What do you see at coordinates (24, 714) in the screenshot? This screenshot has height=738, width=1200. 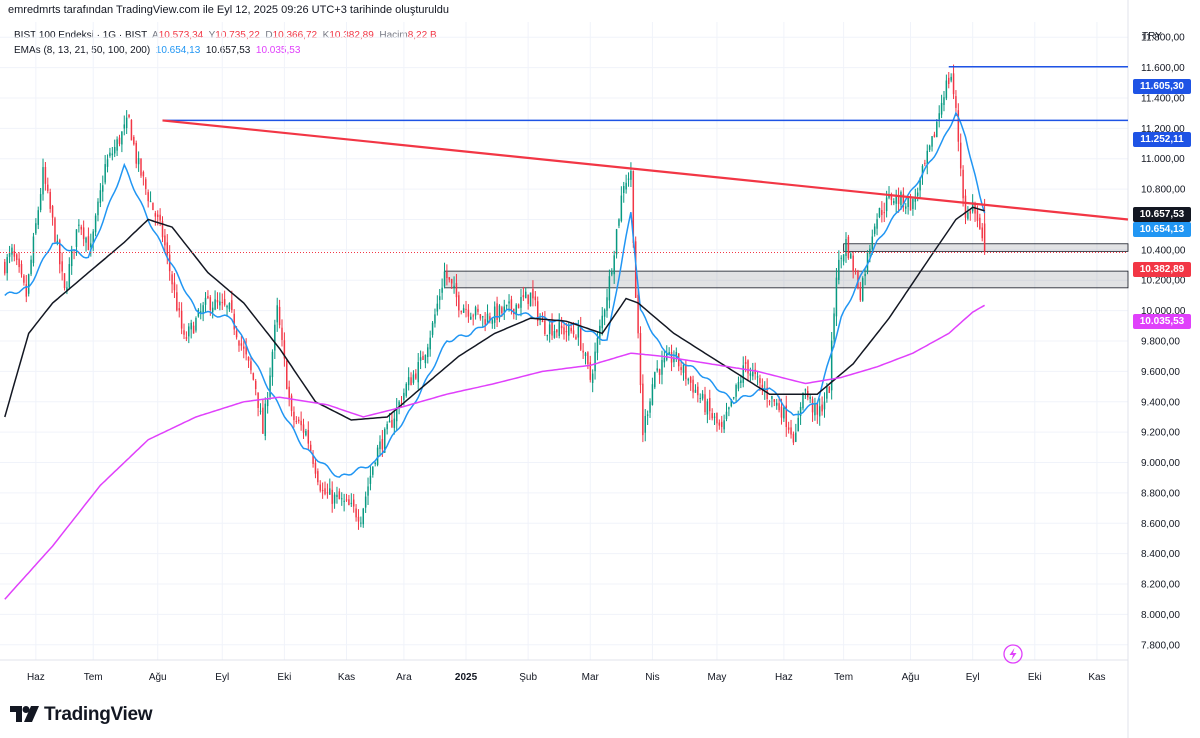 I see `tradingview-logo-icon` at bounding box center [24, 714].